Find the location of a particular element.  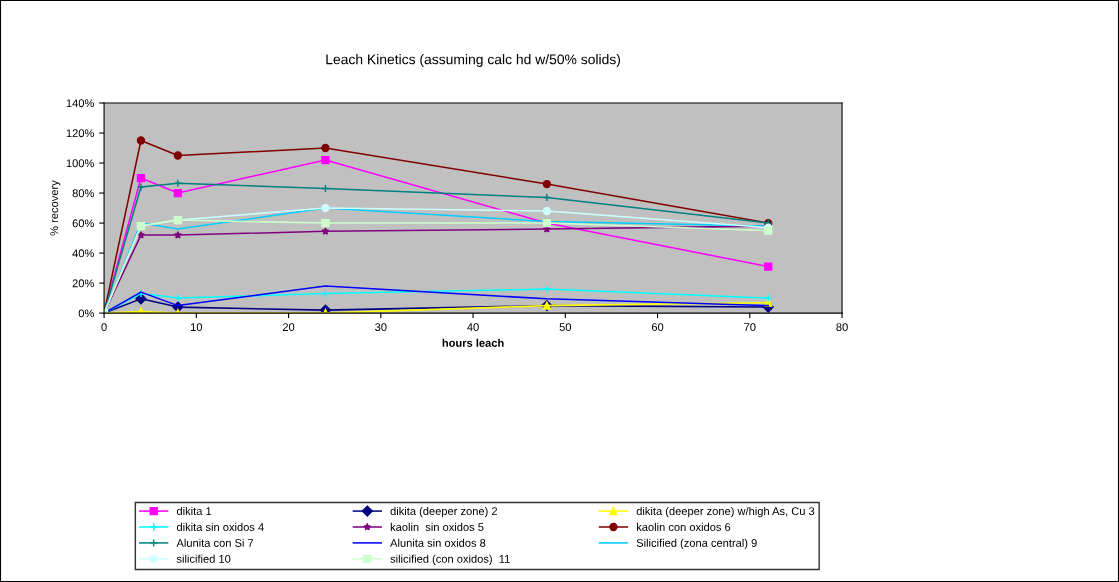

x-tick-label: 50 is located at coordinates (565, 327).